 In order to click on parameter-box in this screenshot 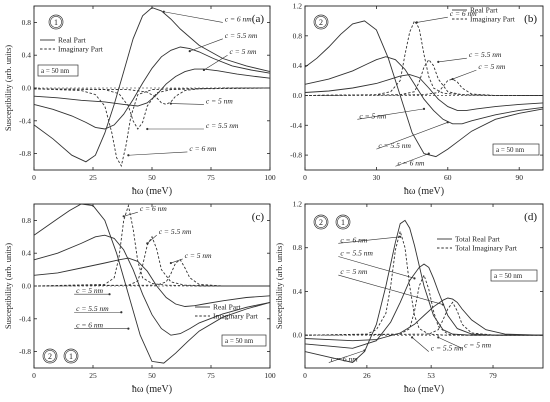, I will do `click(244, 340)`.